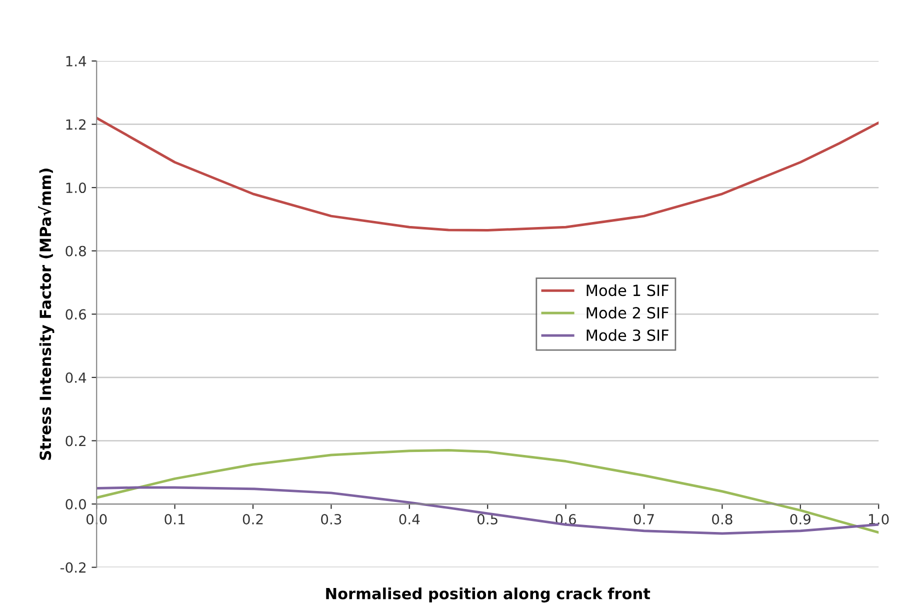 This screenshot has width=920, height=610. Describe the element at coordinates (76, 314) in the screenshot. I see `y-tick-label: 0.6` at that location.